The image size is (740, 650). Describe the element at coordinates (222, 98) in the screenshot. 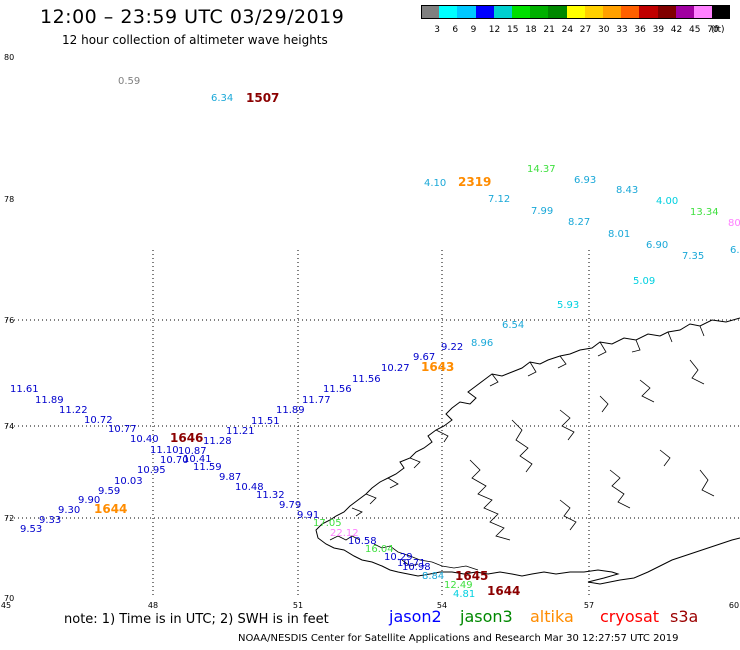

I see `wave-height-label: 6.34` at that location.